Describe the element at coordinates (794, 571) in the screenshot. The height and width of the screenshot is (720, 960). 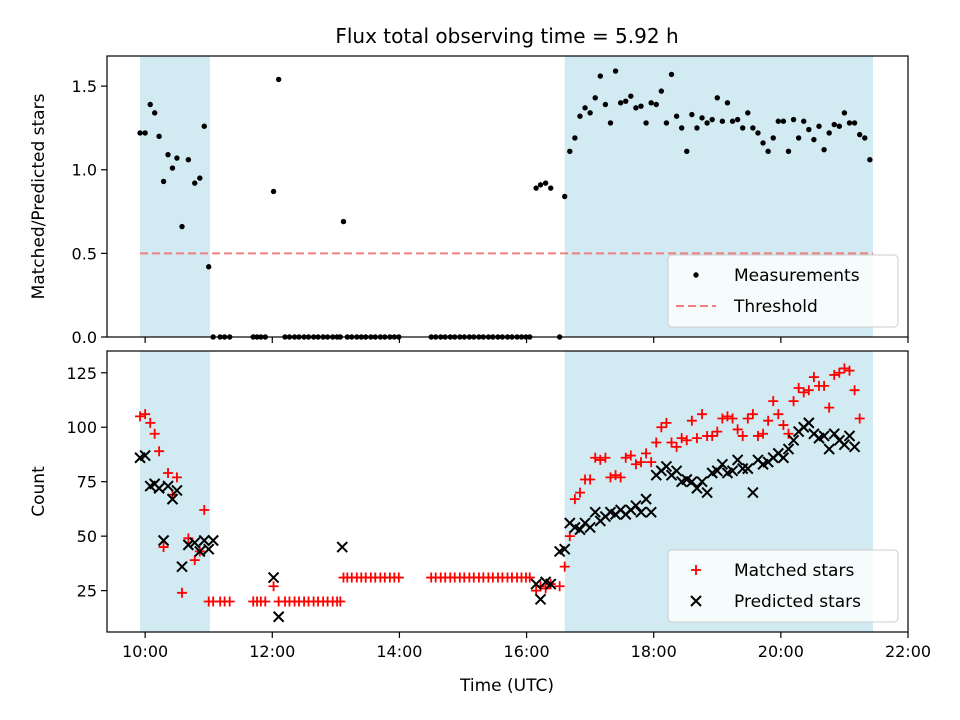
I see `legend-label: Matched stars` at that location.